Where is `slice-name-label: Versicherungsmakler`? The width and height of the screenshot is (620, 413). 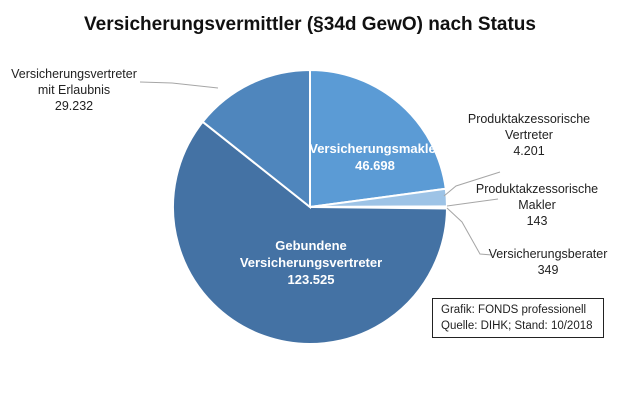 slice-name-label: Versicherungsmakler is located at coordinates (375, 148).